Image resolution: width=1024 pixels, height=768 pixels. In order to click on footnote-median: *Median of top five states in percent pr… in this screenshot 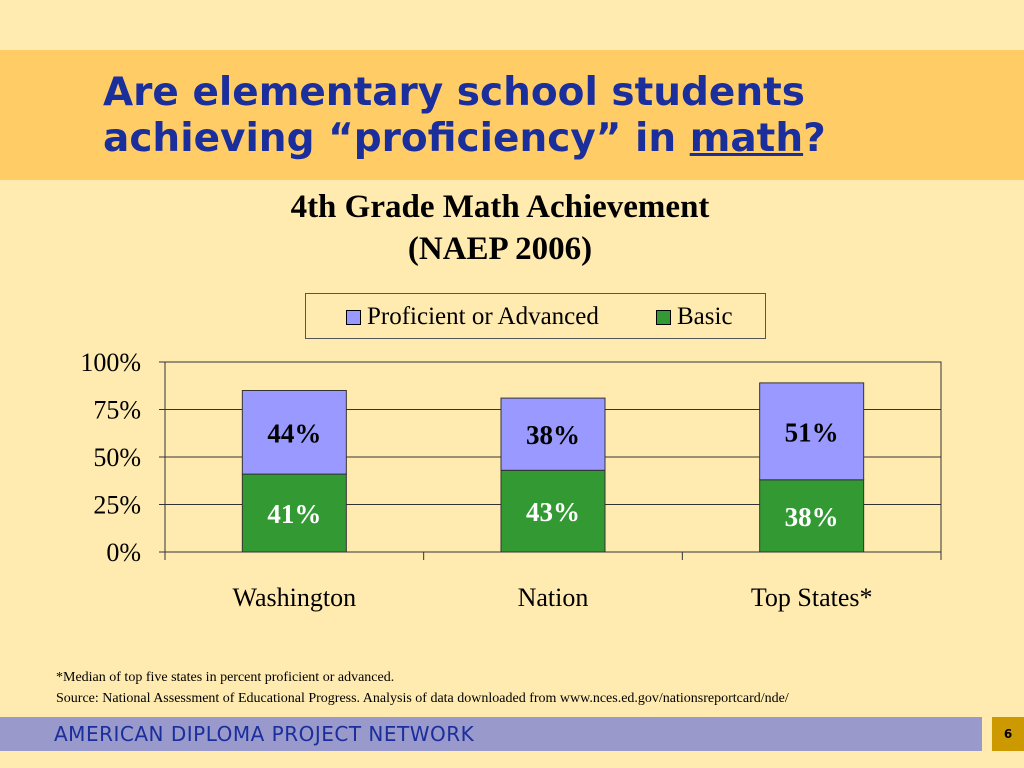, I will do `click(225, 677)`.